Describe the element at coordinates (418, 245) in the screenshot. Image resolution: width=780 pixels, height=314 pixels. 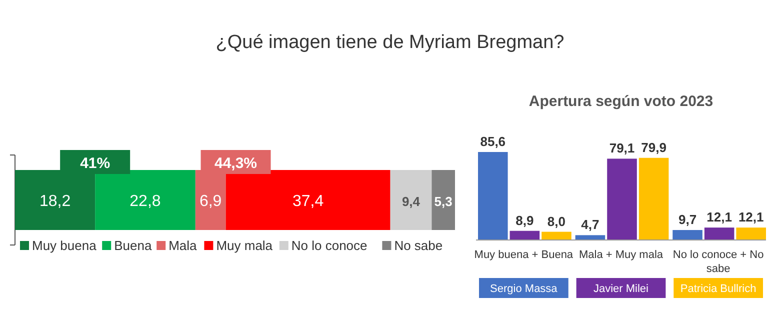
I see `legend-label: No sabe` at that location.